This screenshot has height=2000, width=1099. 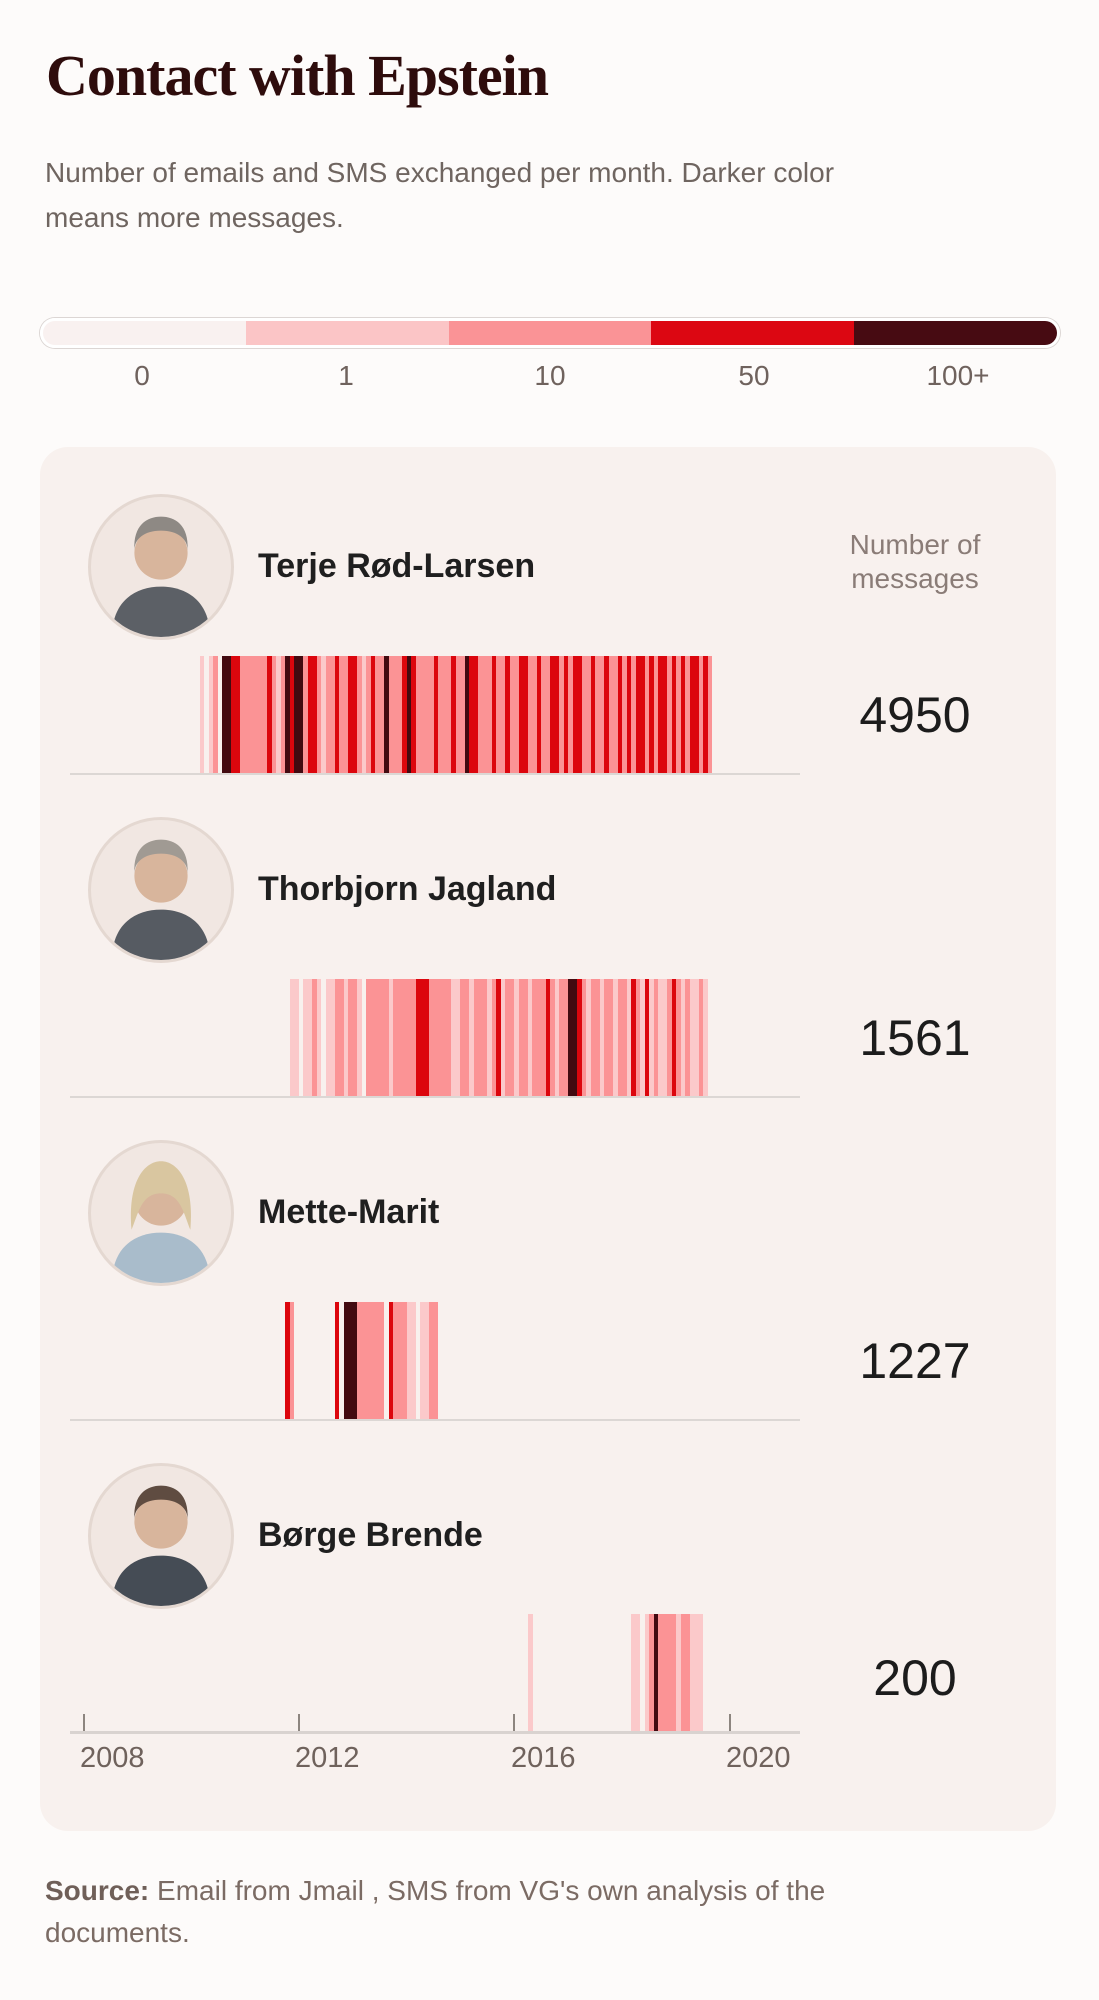 I want to click on person-name: Terje Rød-Larsen, so click(x=397, y=566).